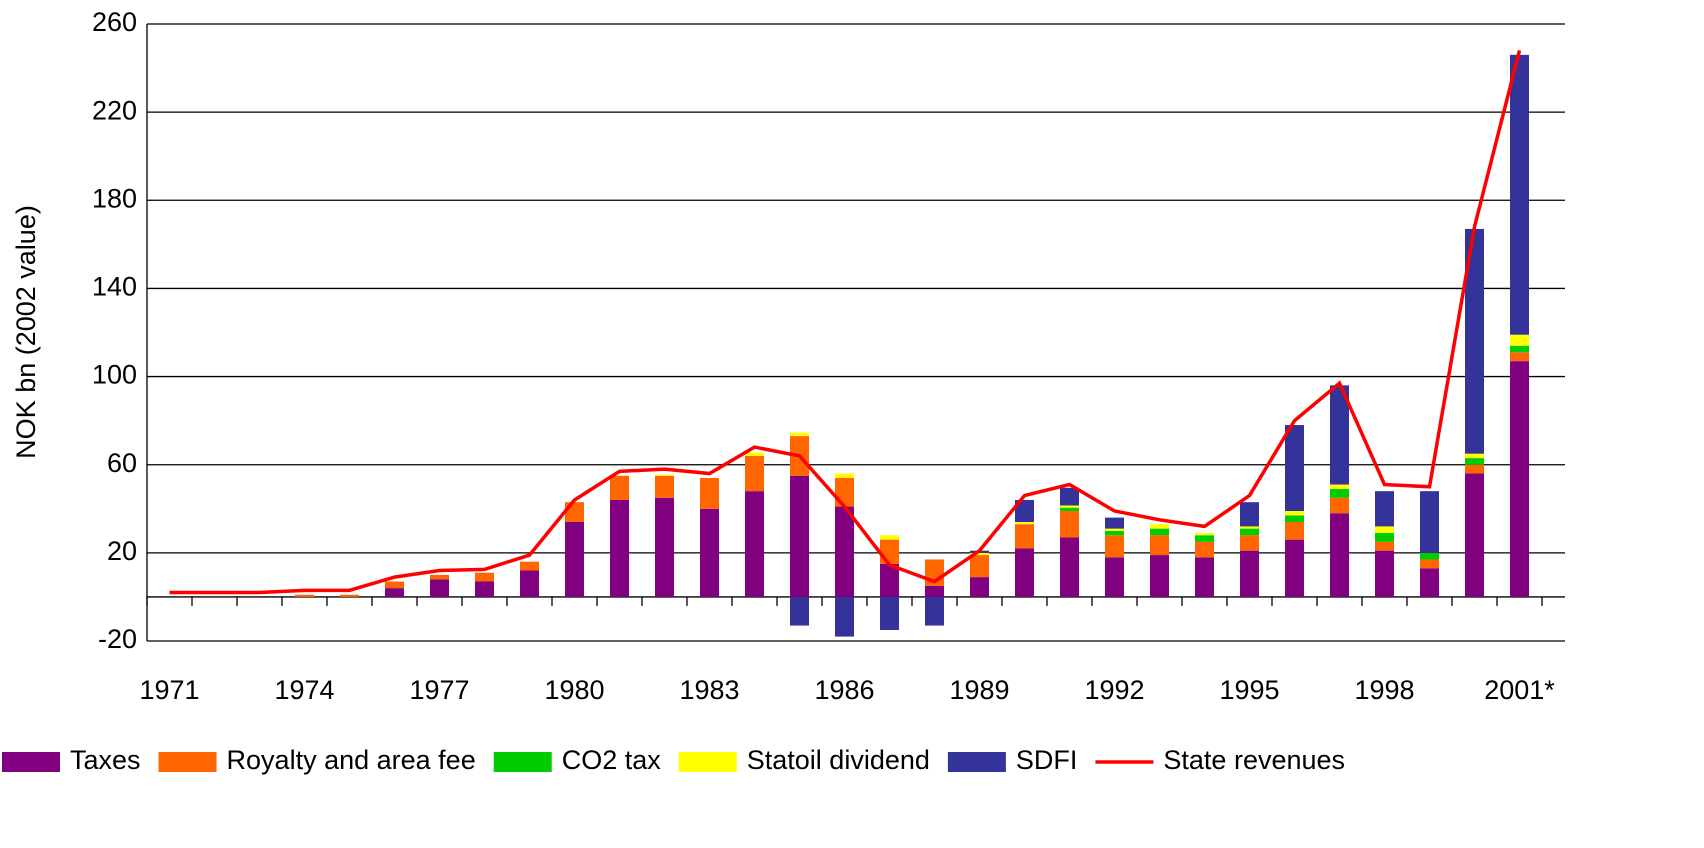 The image size is (1704, 848). Describe the element at coordinates (1249, 690) in the screenshot. I see `x-tick-label: 1995` at that location.